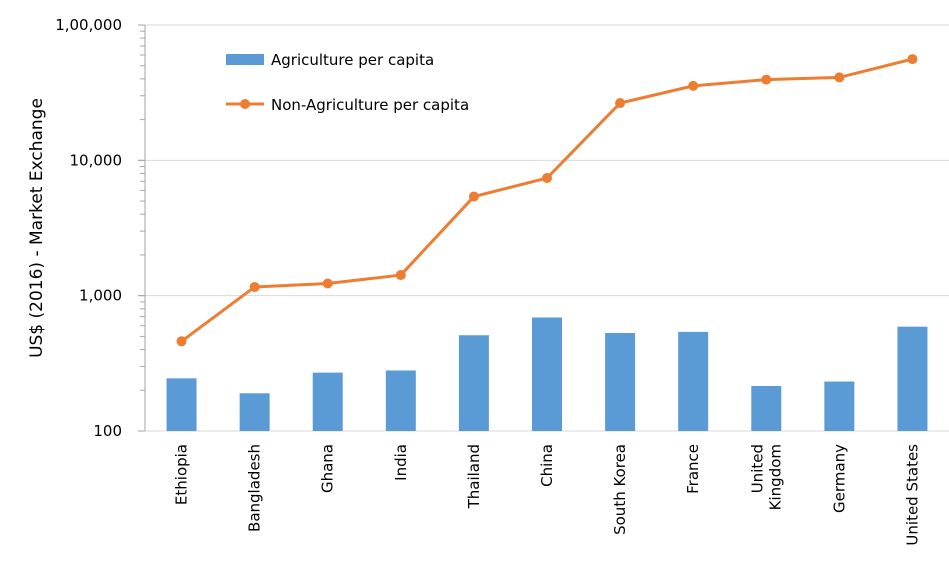 The image size is (949, 563). What do you see at coordinates (839, 478) in the screenshot?
I see `x-category-label: Germany` at bounding box center [839, 478].